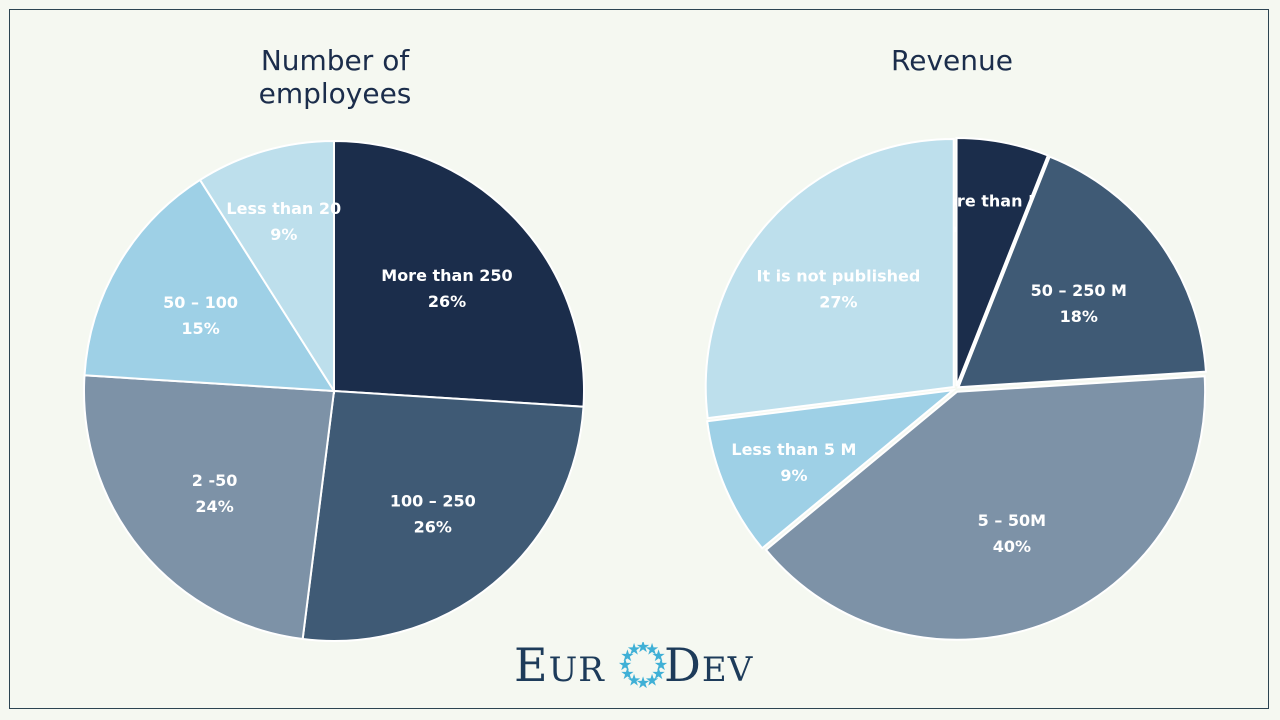  Describe the element at coordinates (838, 301) in the screenshot. I see `pie-pct-1-4: 27%` at that location.